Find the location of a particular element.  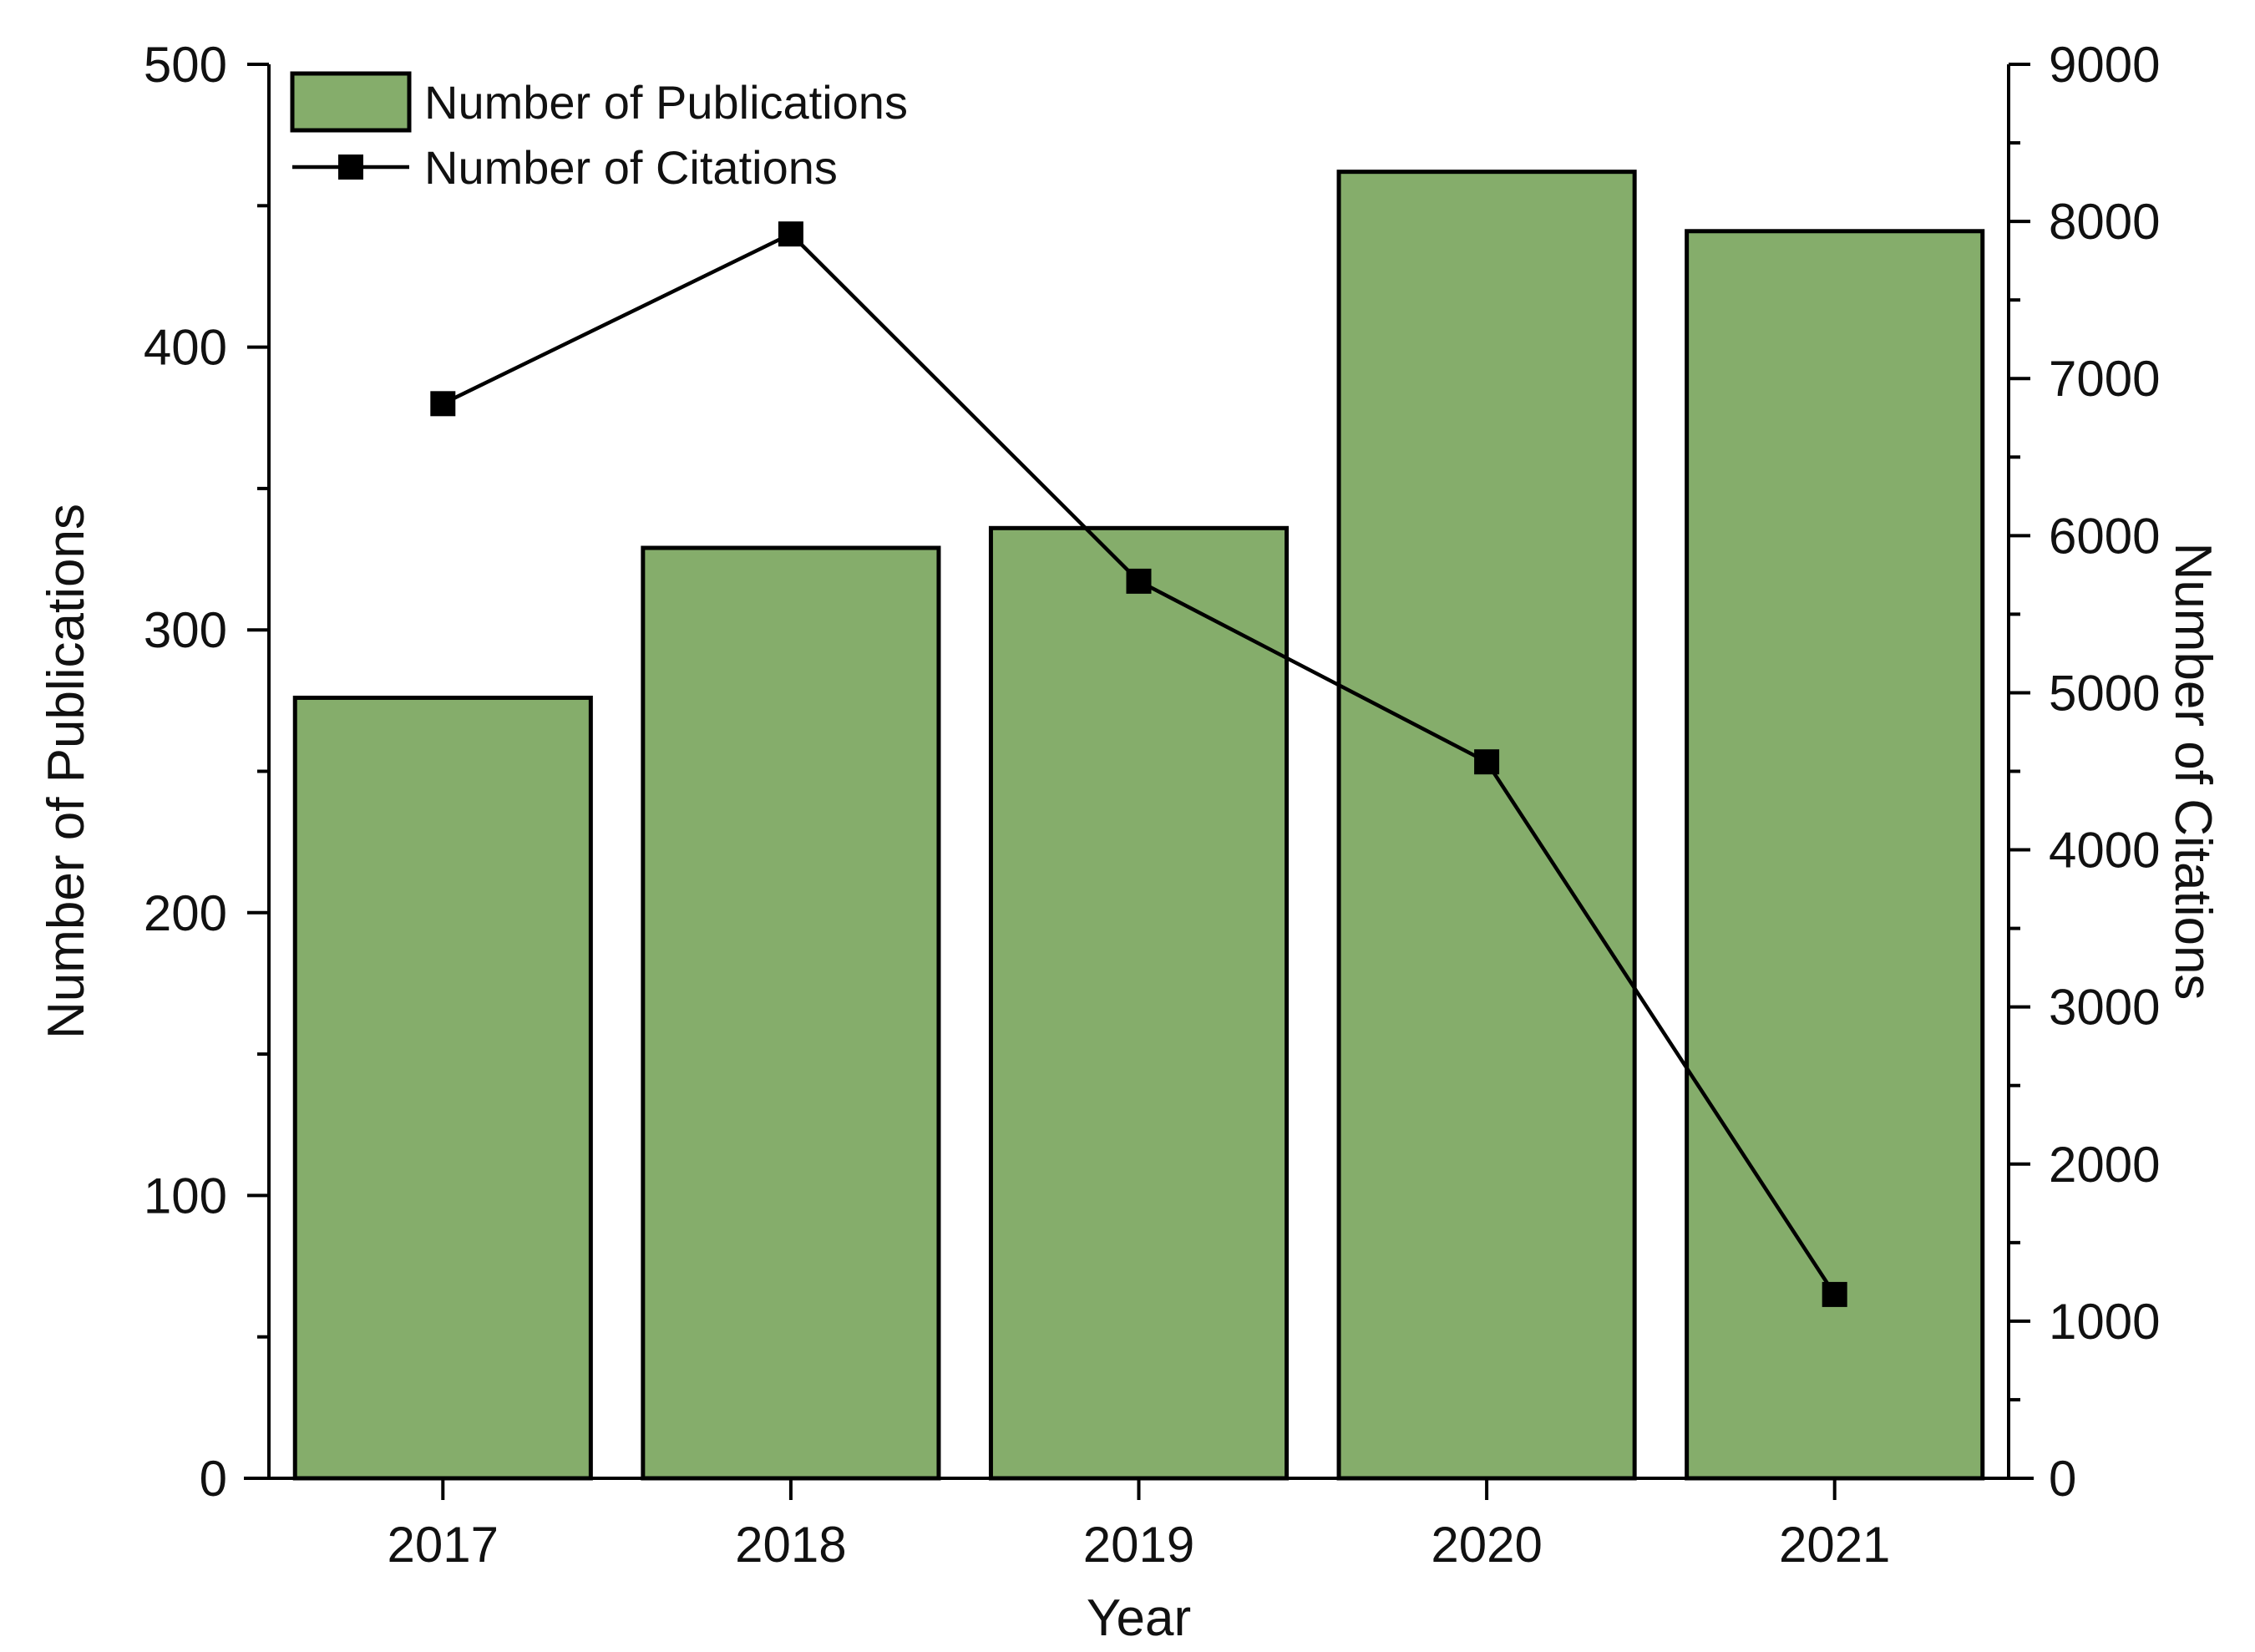

right-tick-label-1000: 1000 is located at coordinates (2104, 1322).